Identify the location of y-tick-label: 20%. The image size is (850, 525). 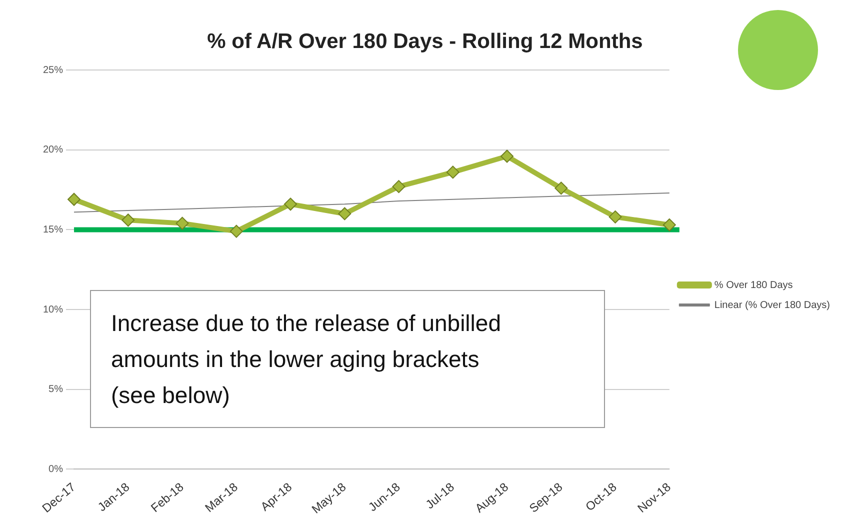
(53, 150).